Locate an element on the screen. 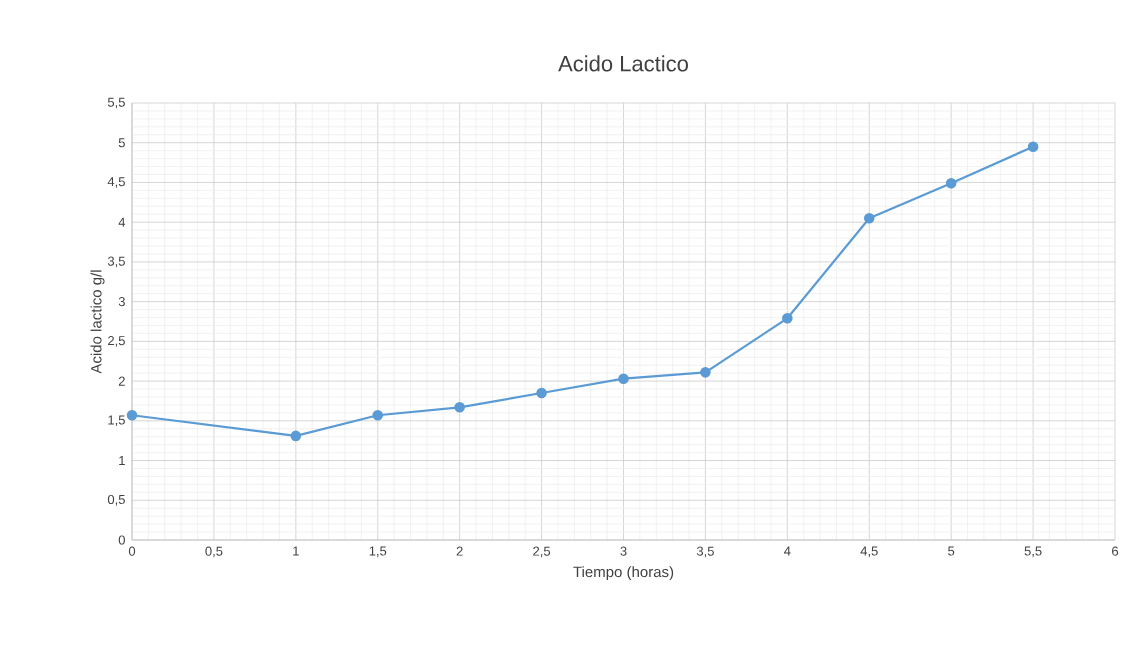 The image size is (1140, 653). y-tick-label: 1 is located at coordinates (122, 461).